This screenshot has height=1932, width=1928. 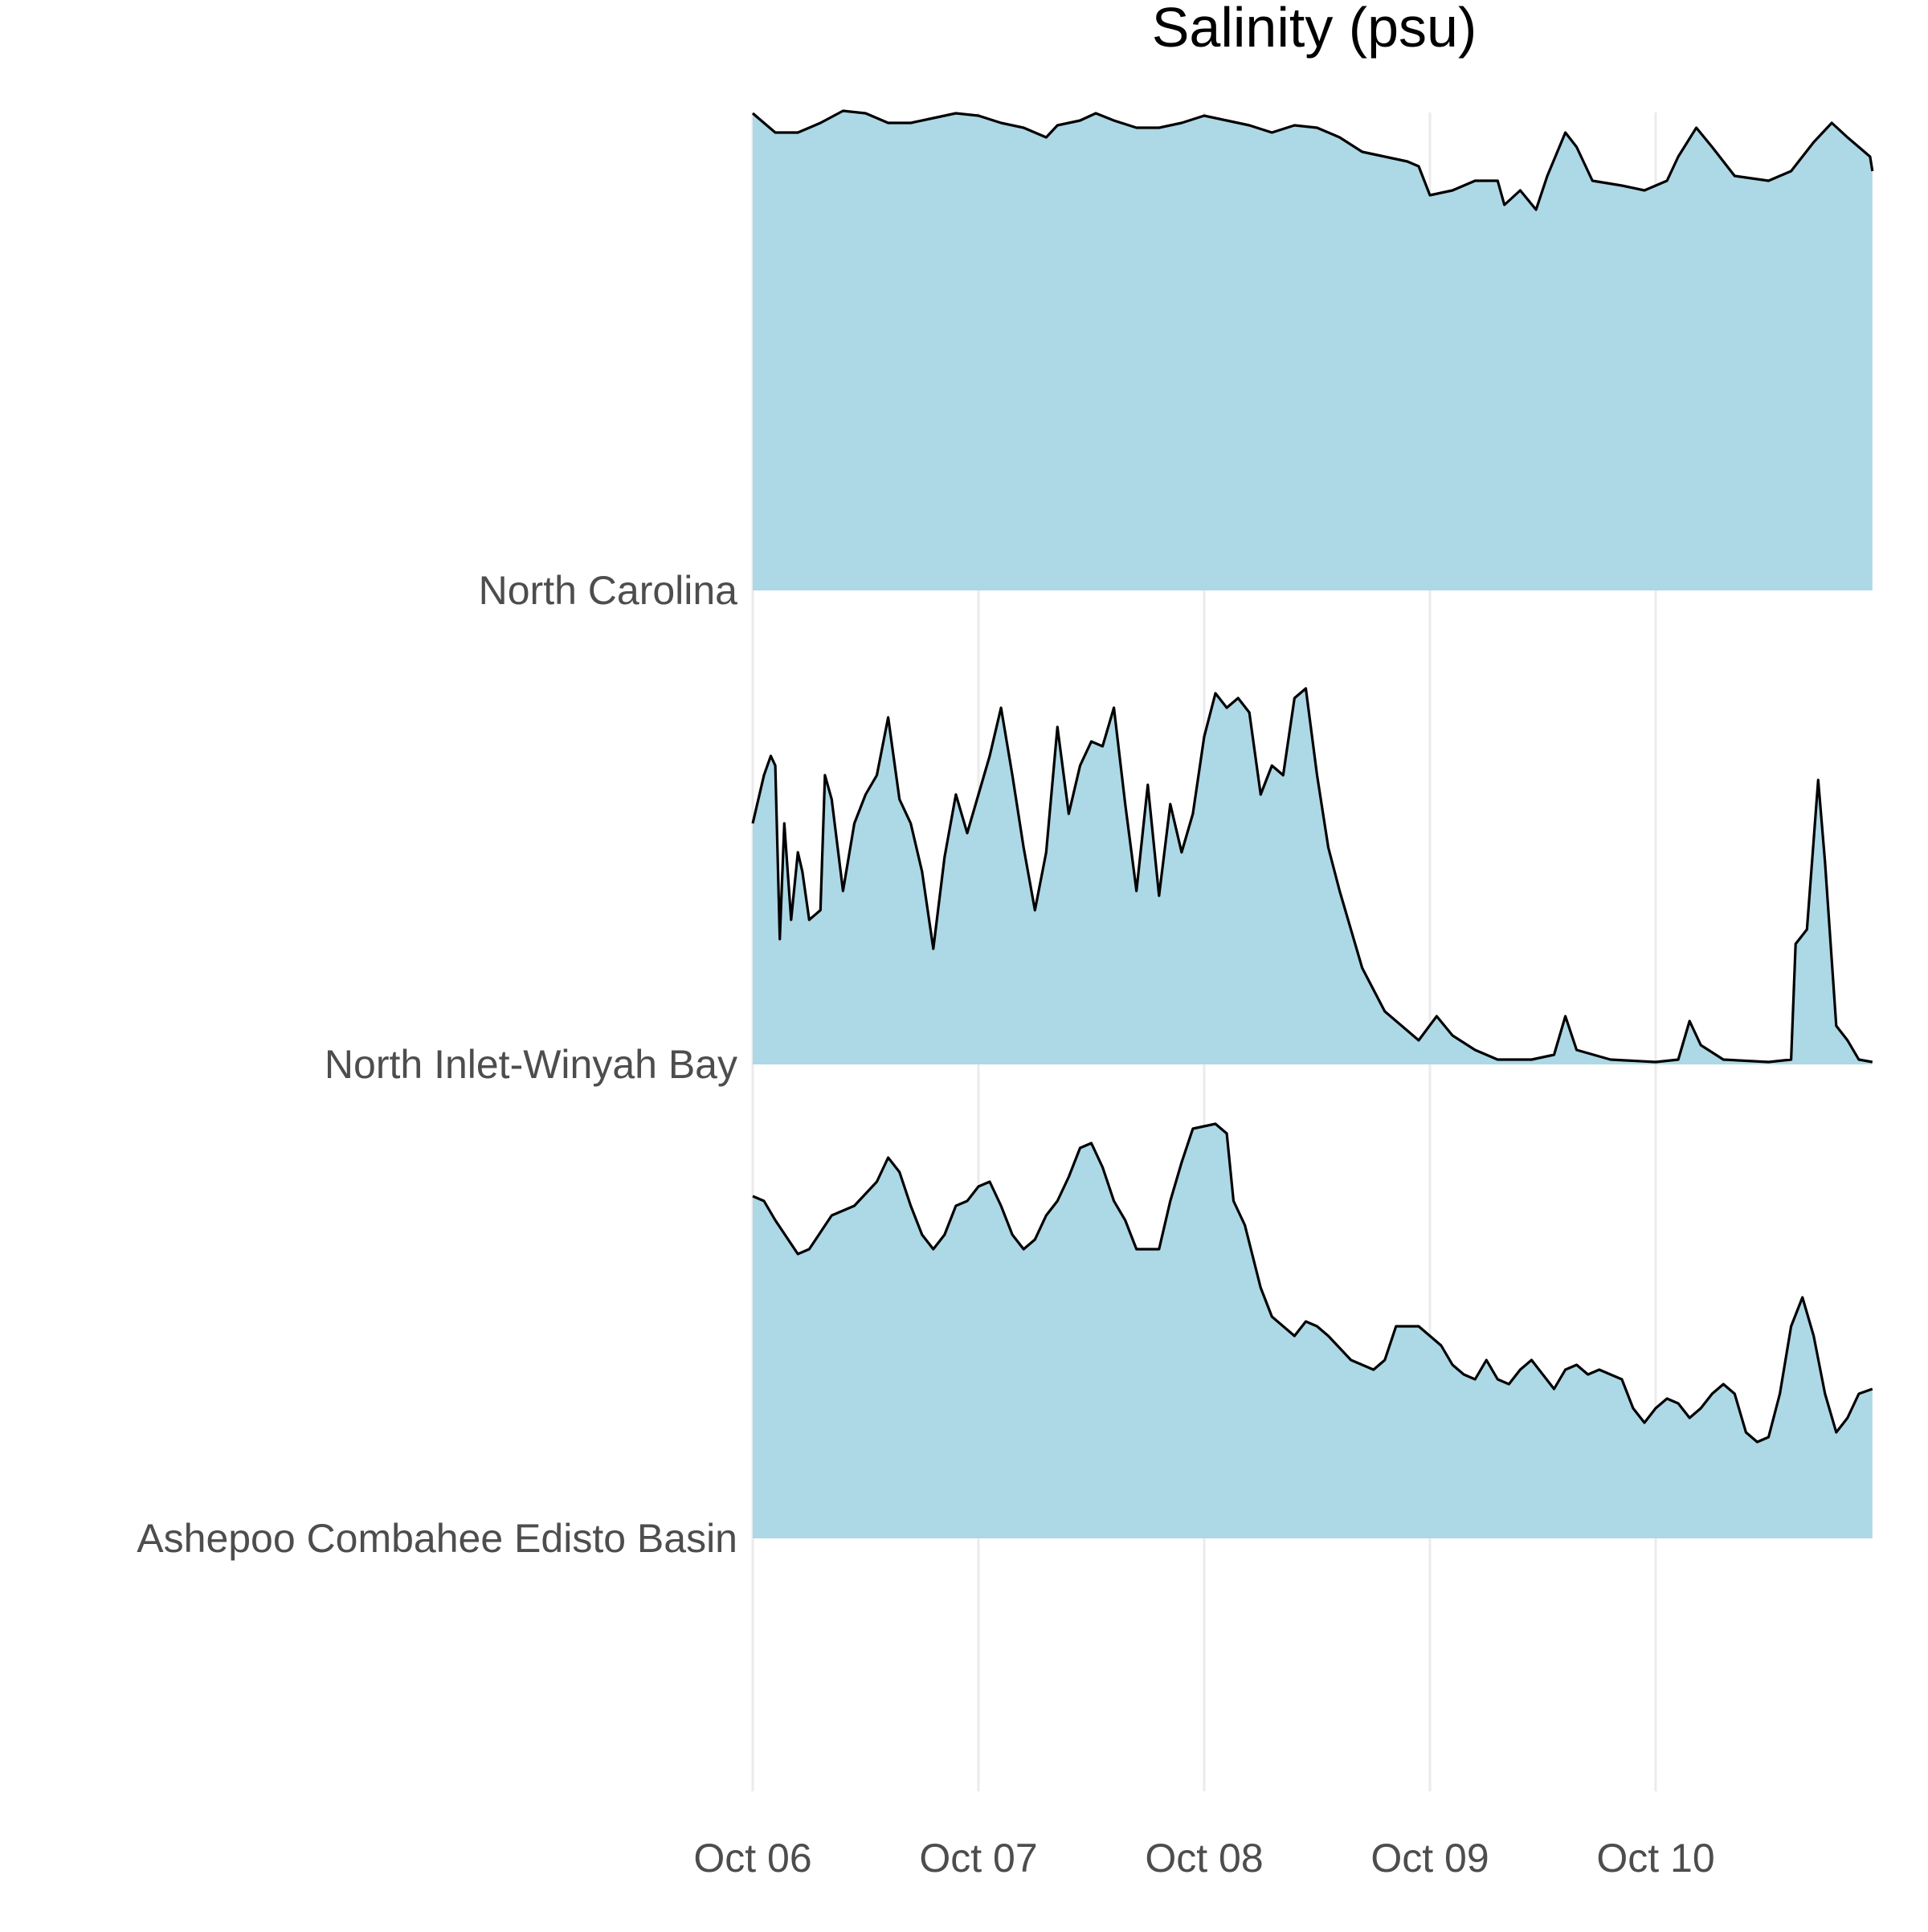 I want to click on x-tick-label: Oct 08, so click(x=1204, y=1858).